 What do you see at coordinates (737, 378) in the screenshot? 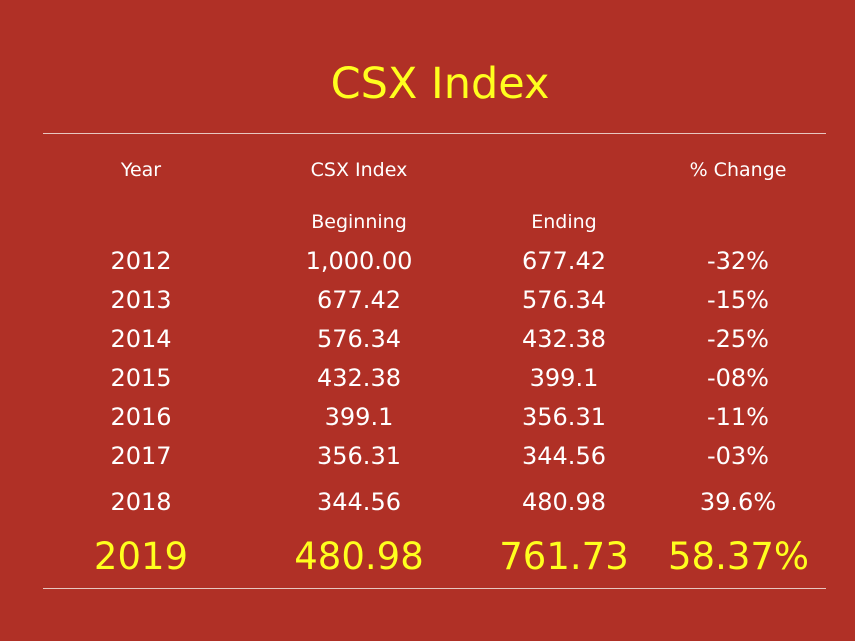
I see `change-cell: -08%` at bounding box center [737, 378].